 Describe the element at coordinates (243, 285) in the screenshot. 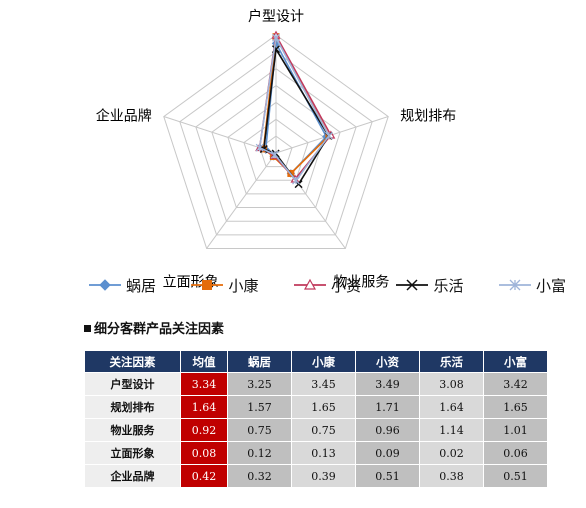

I see `legend-label: 小康` at that location.